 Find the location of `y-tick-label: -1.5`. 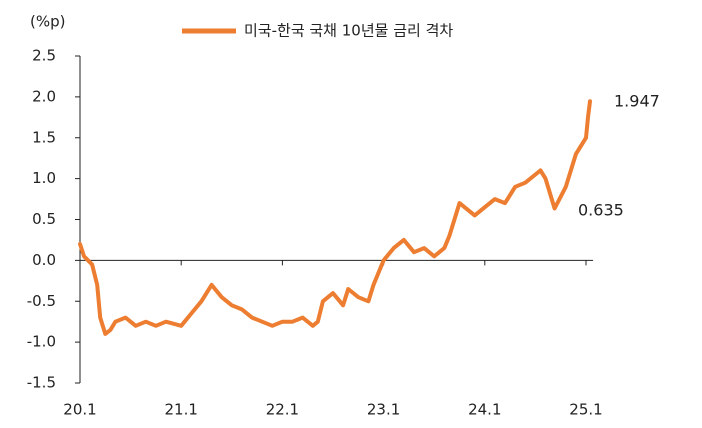

y-tick-label: -1.5 is located at coordinates (41, 383).